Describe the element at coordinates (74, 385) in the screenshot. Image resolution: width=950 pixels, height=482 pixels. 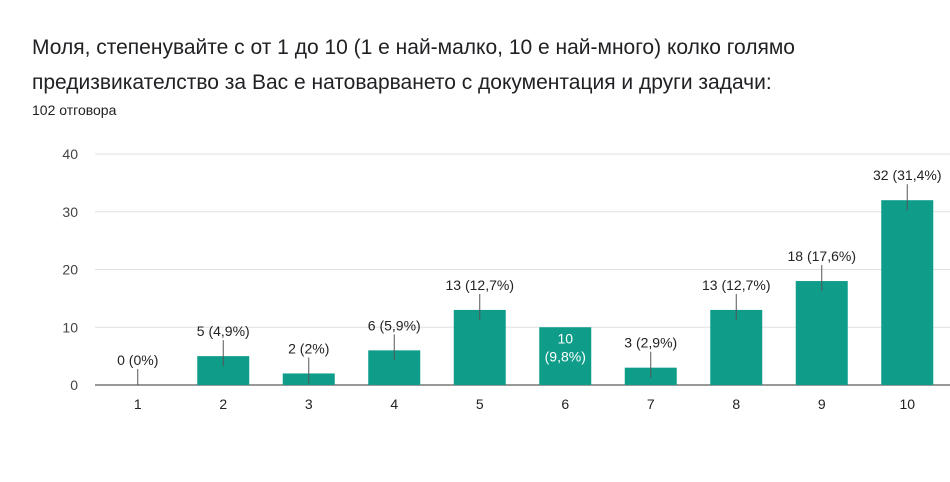
I see `y-tick-label: 0` at that location.